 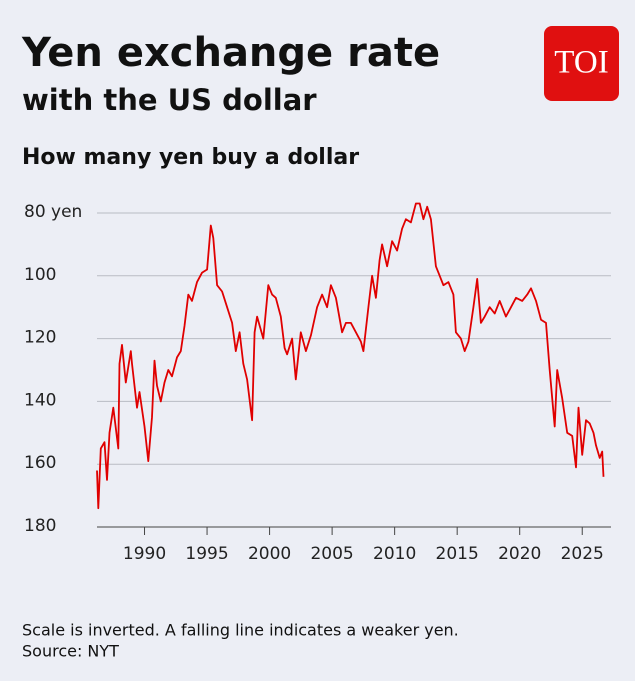 I want to click on x-tick-label: 2025, so click(x=582, y=554).